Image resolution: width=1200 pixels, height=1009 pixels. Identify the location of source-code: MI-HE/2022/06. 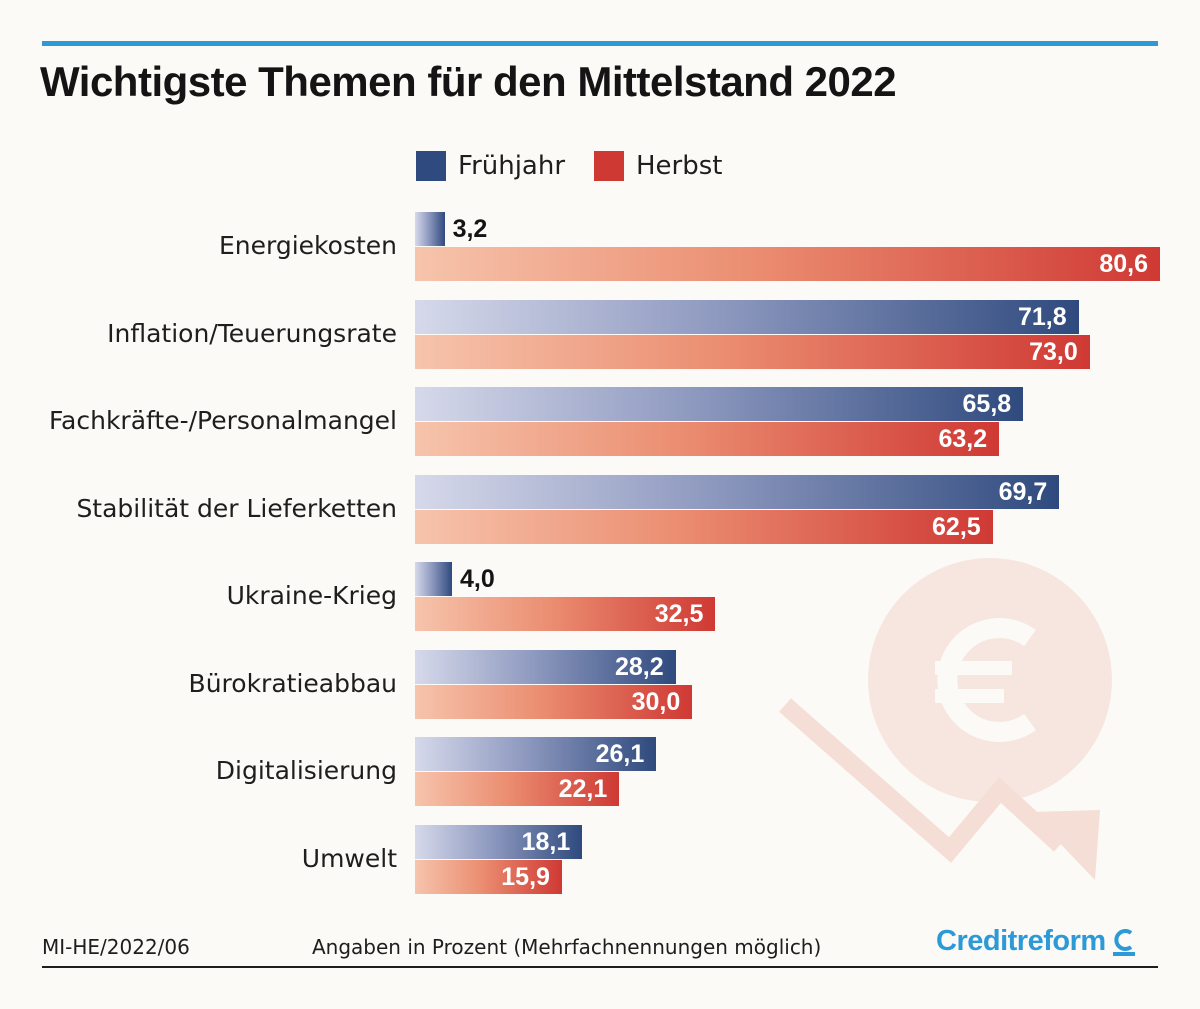
(116, 947).